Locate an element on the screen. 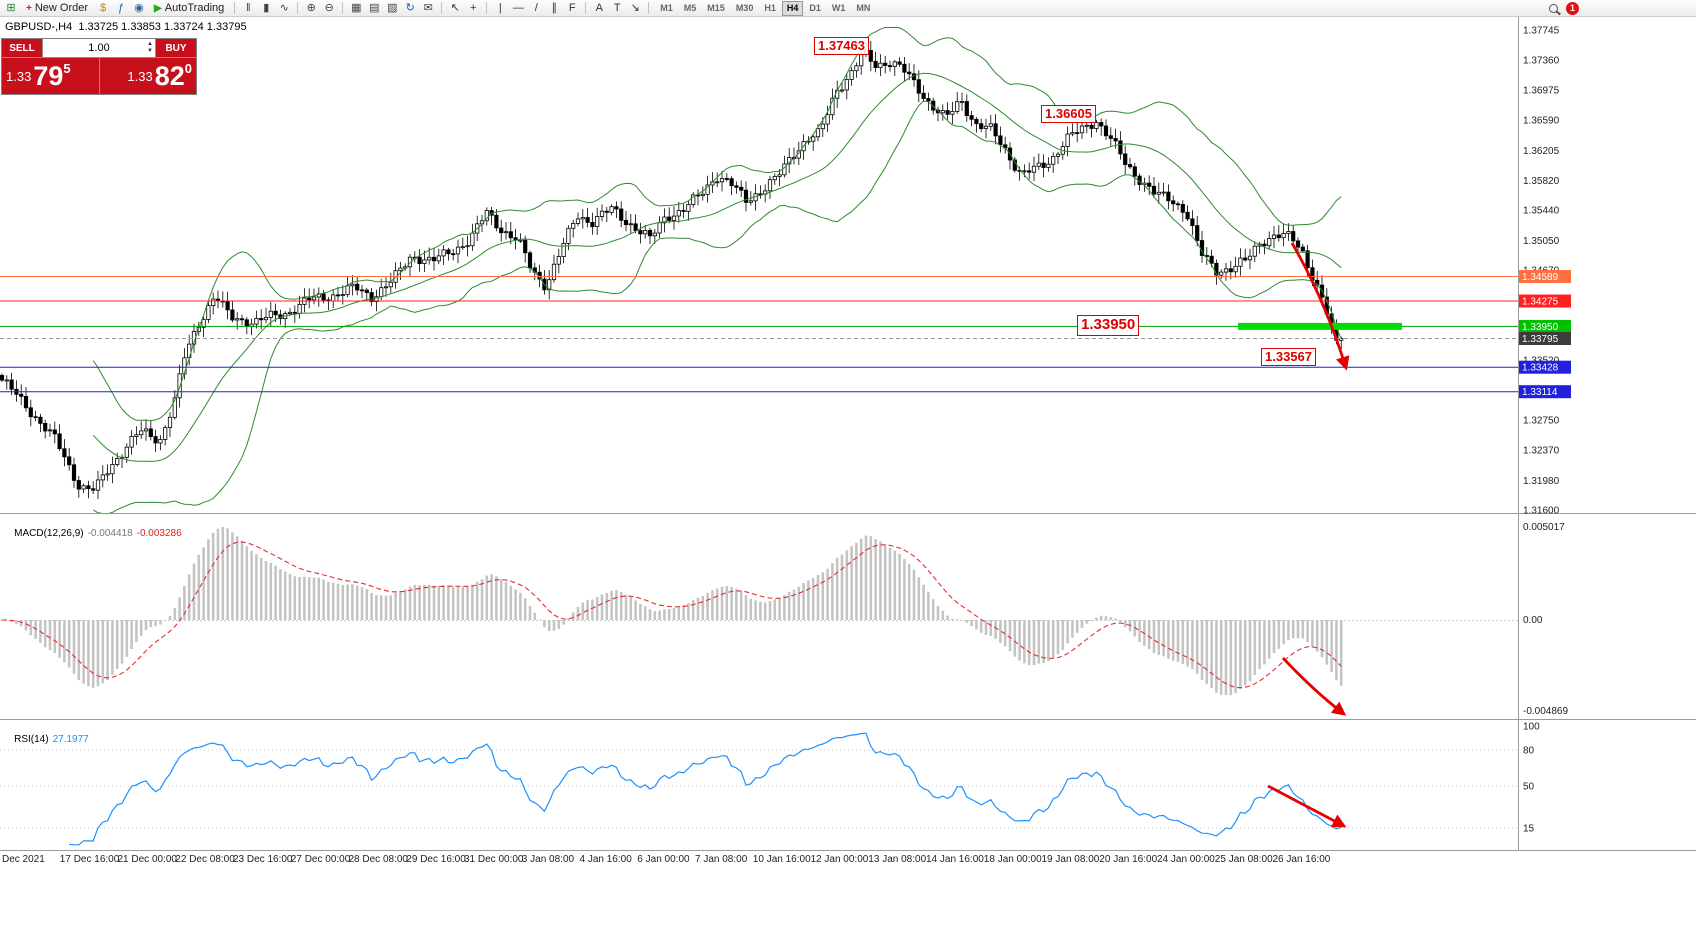 Image resolution: width=1696 pixels, height=938 pixels. mail-icon: ✉ is located at coordinates (428, 7).